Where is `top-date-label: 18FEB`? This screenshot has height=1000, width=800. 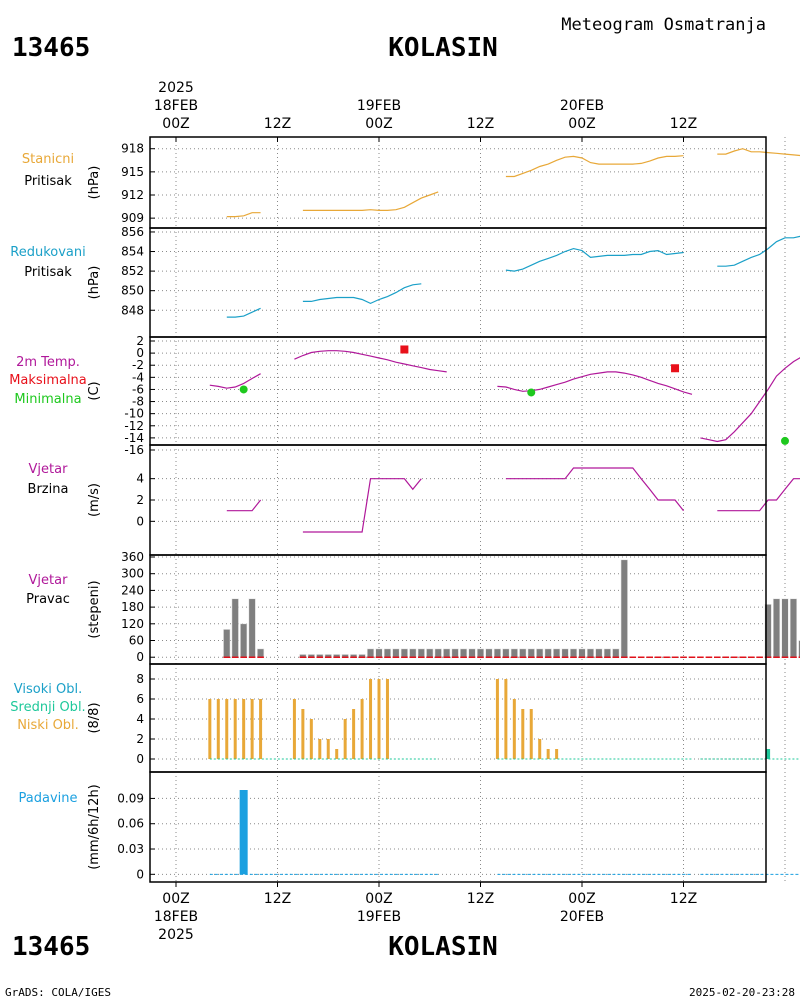 top-date-label: 18FEB is located at coordinates (176, 106).